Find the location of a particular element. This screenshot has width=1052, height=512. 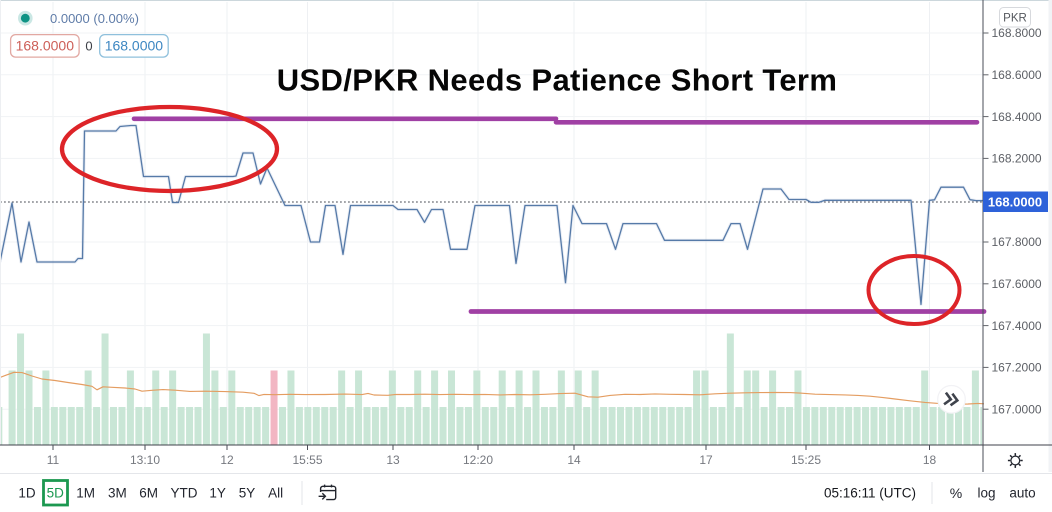

svg-text: YTD is located at coordinates (184, 493).